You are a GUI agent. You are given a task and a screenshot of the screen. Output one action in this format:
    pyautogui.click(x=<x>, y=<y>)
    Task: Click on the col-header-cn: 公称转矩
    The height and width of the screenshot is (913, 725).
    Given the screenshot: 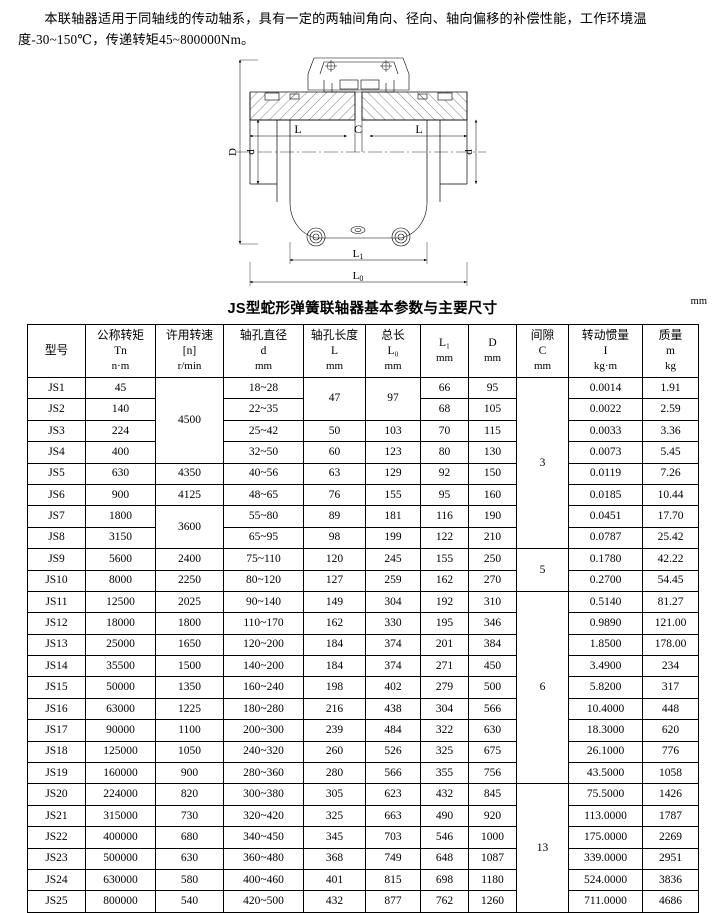 What is the action you would take?
    pyautogui.click(x=120, y=335)
    